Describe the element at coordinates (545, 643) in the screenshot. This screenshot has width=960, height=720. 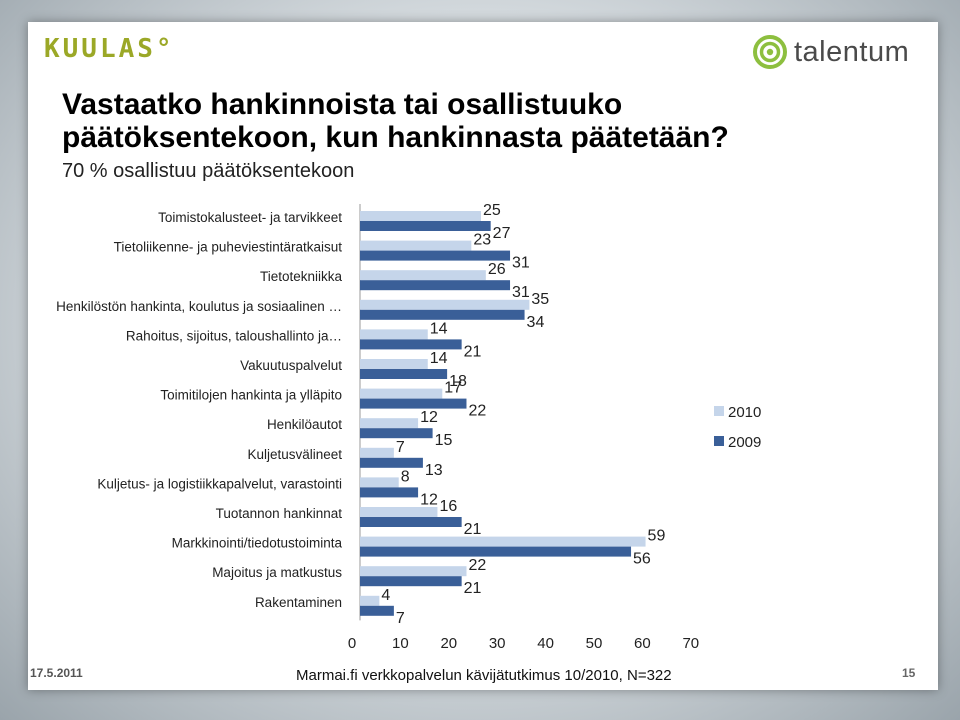
I see `x-tick-label: 40` at that location.